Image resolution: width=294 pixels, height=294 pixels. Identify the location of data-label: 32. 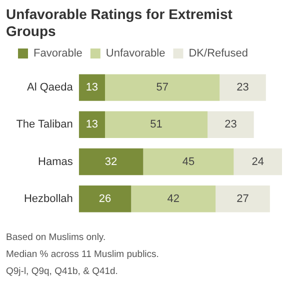
(111, 162).